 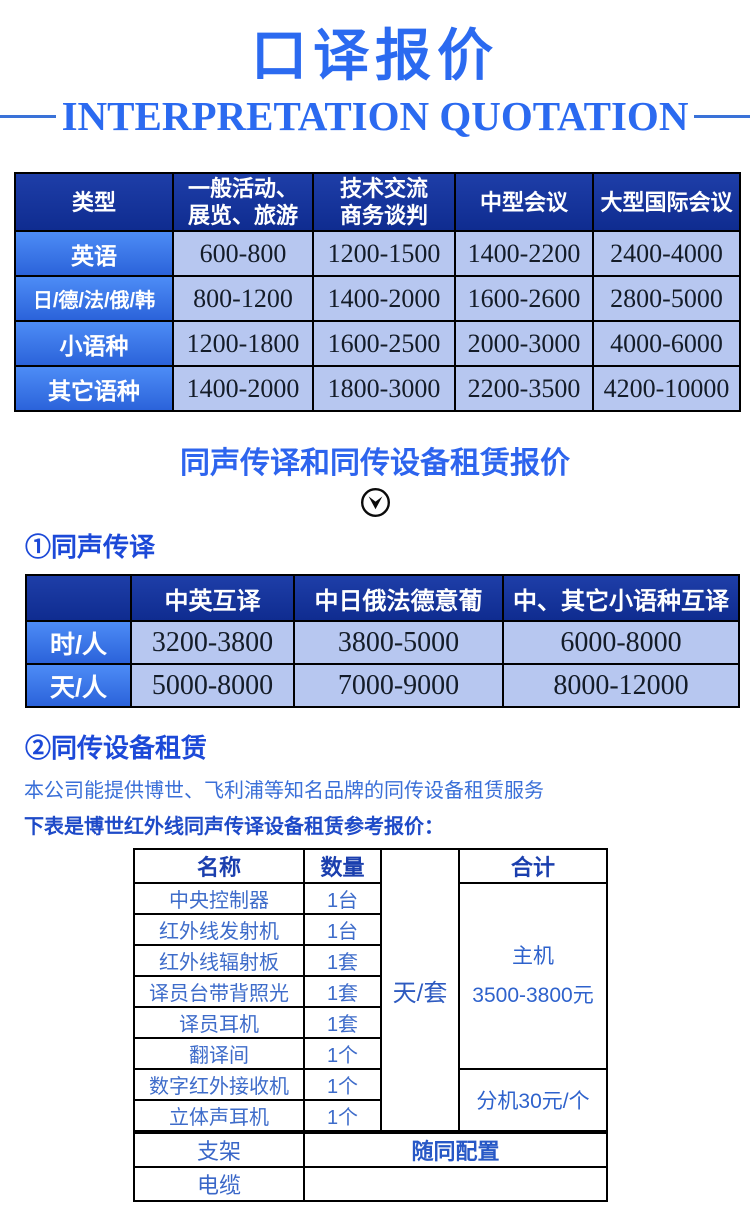 I want to click on price-cell: 8000-12000, so click(x=621, y=686).